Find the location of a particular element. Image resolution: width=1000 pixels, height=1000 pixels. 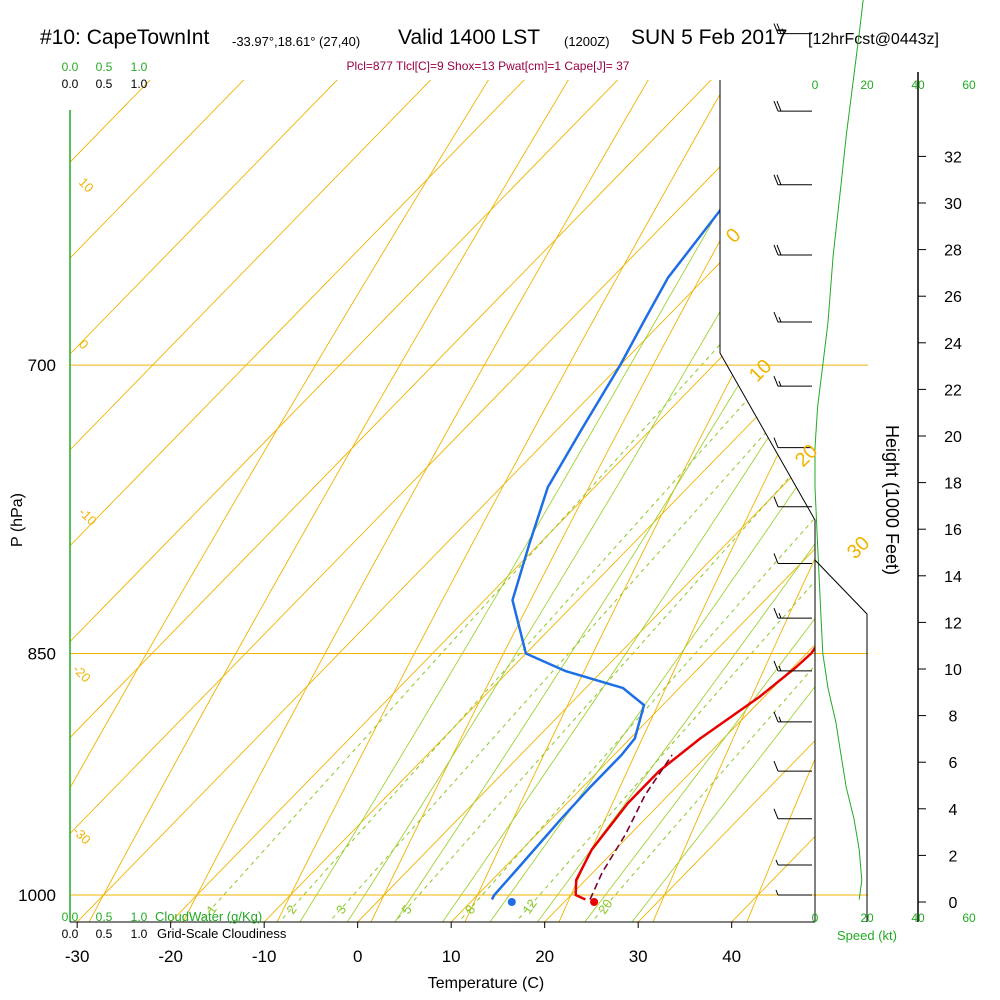

station-coords: -33.97°,18.61° (27,40) is located at coordinates (296, 41).